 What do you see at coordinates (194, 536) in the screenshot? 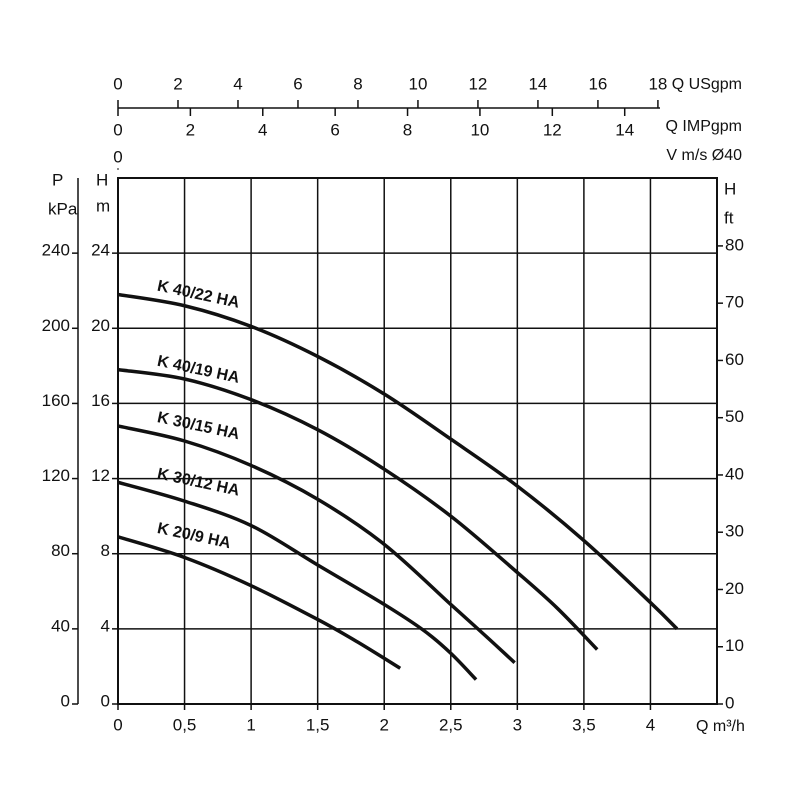
I see `curve-label: K 20/9 HA` at bounding box center [194, 536].